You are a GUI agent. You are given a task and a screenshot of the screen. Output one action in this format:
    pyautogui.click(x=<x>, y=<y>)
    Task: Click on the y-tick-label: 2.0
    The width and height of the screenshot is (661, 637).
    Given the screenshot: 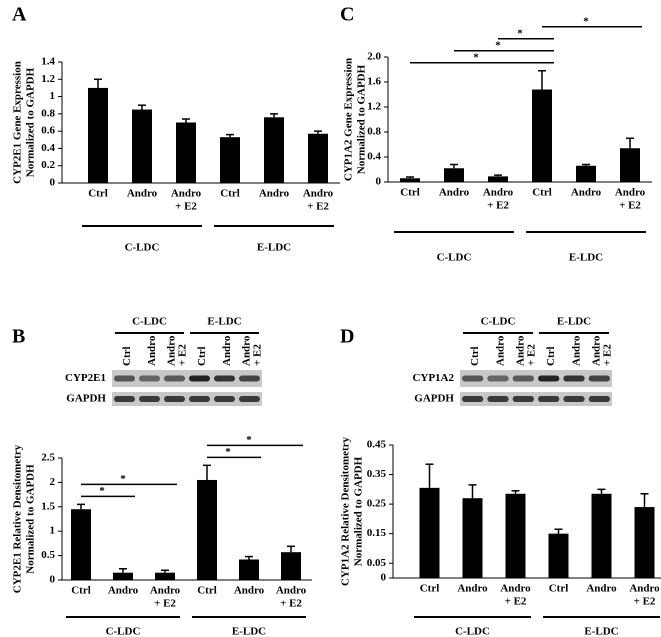 What is the action you would take?
    pyautogui.click(x=374, y=57)
    